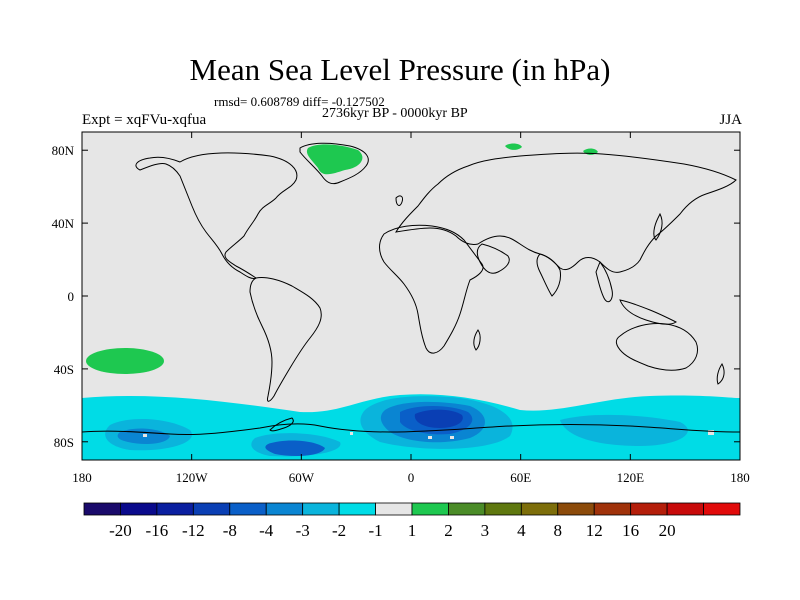 This screenshot has height=600, width=800. Describe the element at coordinates (631, 477) in the screenshot. I see `lon-tick-label: 120E` at that location.